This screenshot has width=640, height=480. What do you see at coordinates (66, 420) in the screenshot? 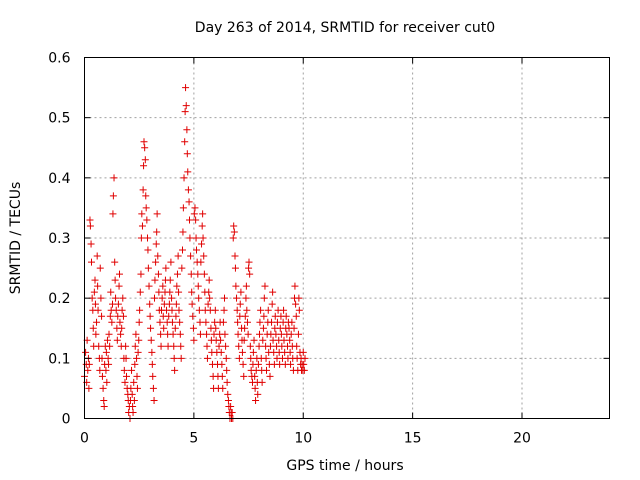
I see `y-tick-label: 0` at bounding box center [66, 420].